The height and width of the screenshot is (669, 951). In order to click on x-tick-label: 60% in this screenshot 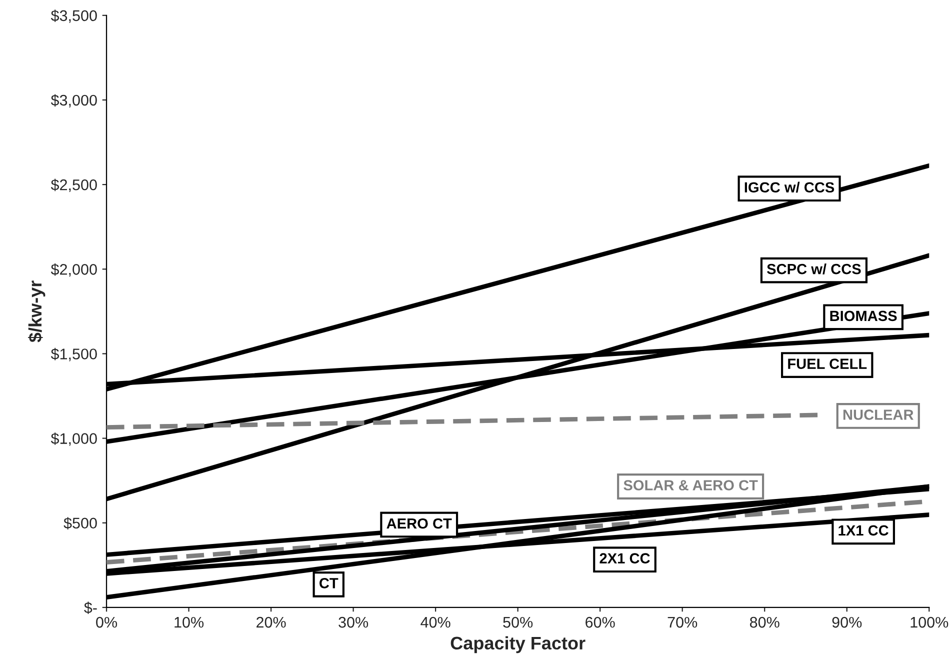, I will do `click(600, 622)`.